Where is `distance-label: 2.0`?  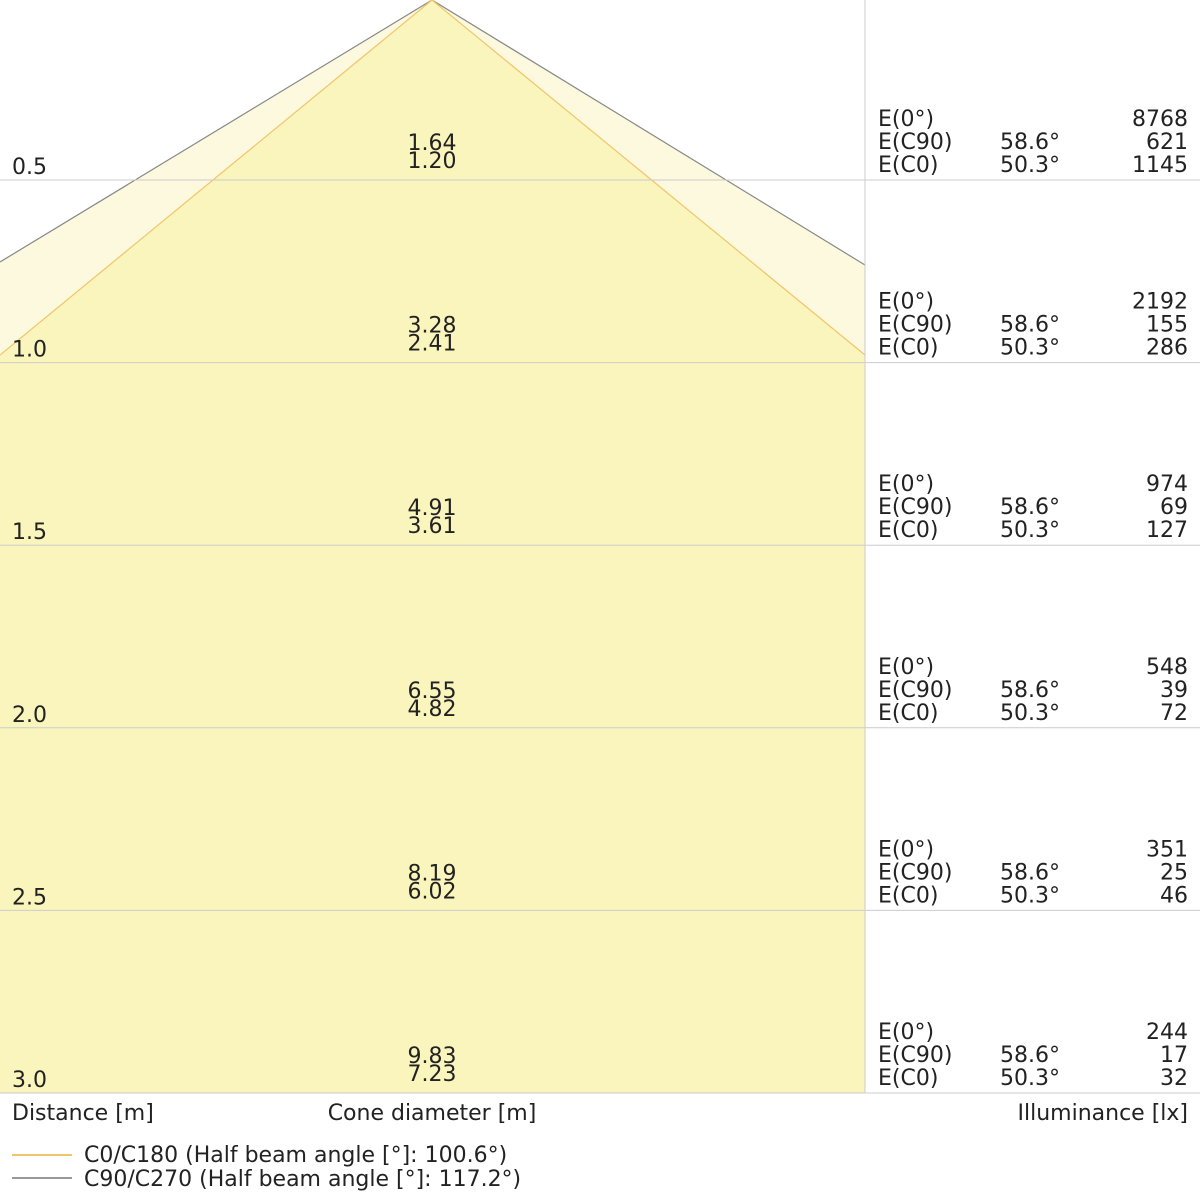 distance-label: 2.0 is located at coordinates (29, 715).